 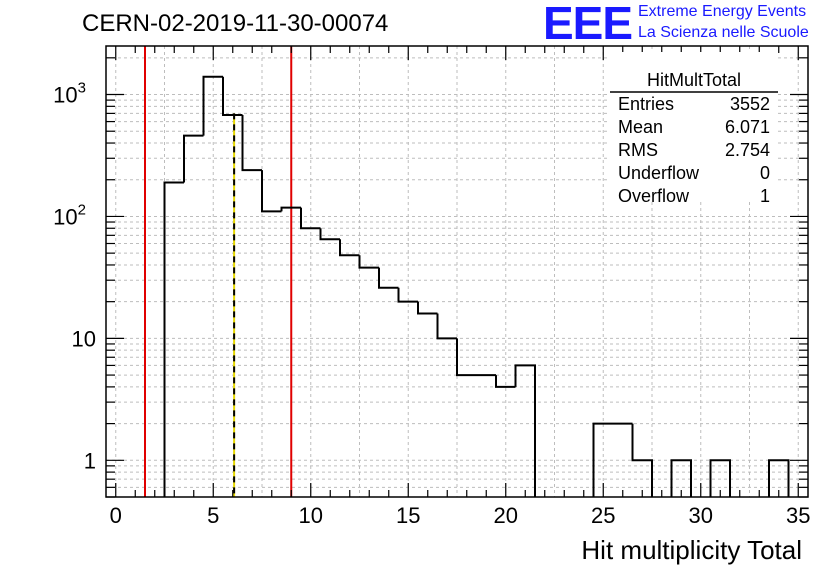 What do you see at coordinates (646, 104) in the screenshot?
I see `stats-row-label: Entries` at bounding box center [646, 104].